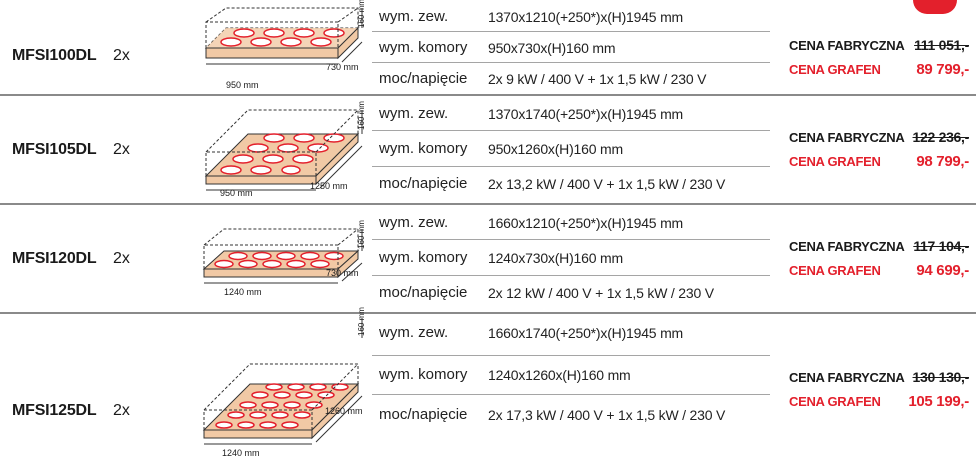 The height and width of the screenshot is (461, 976). What do you see at coordinates (941, 137) in the screenshot?
I see `price-factory-value: 122 236,-` at bounding box center [941, 137].